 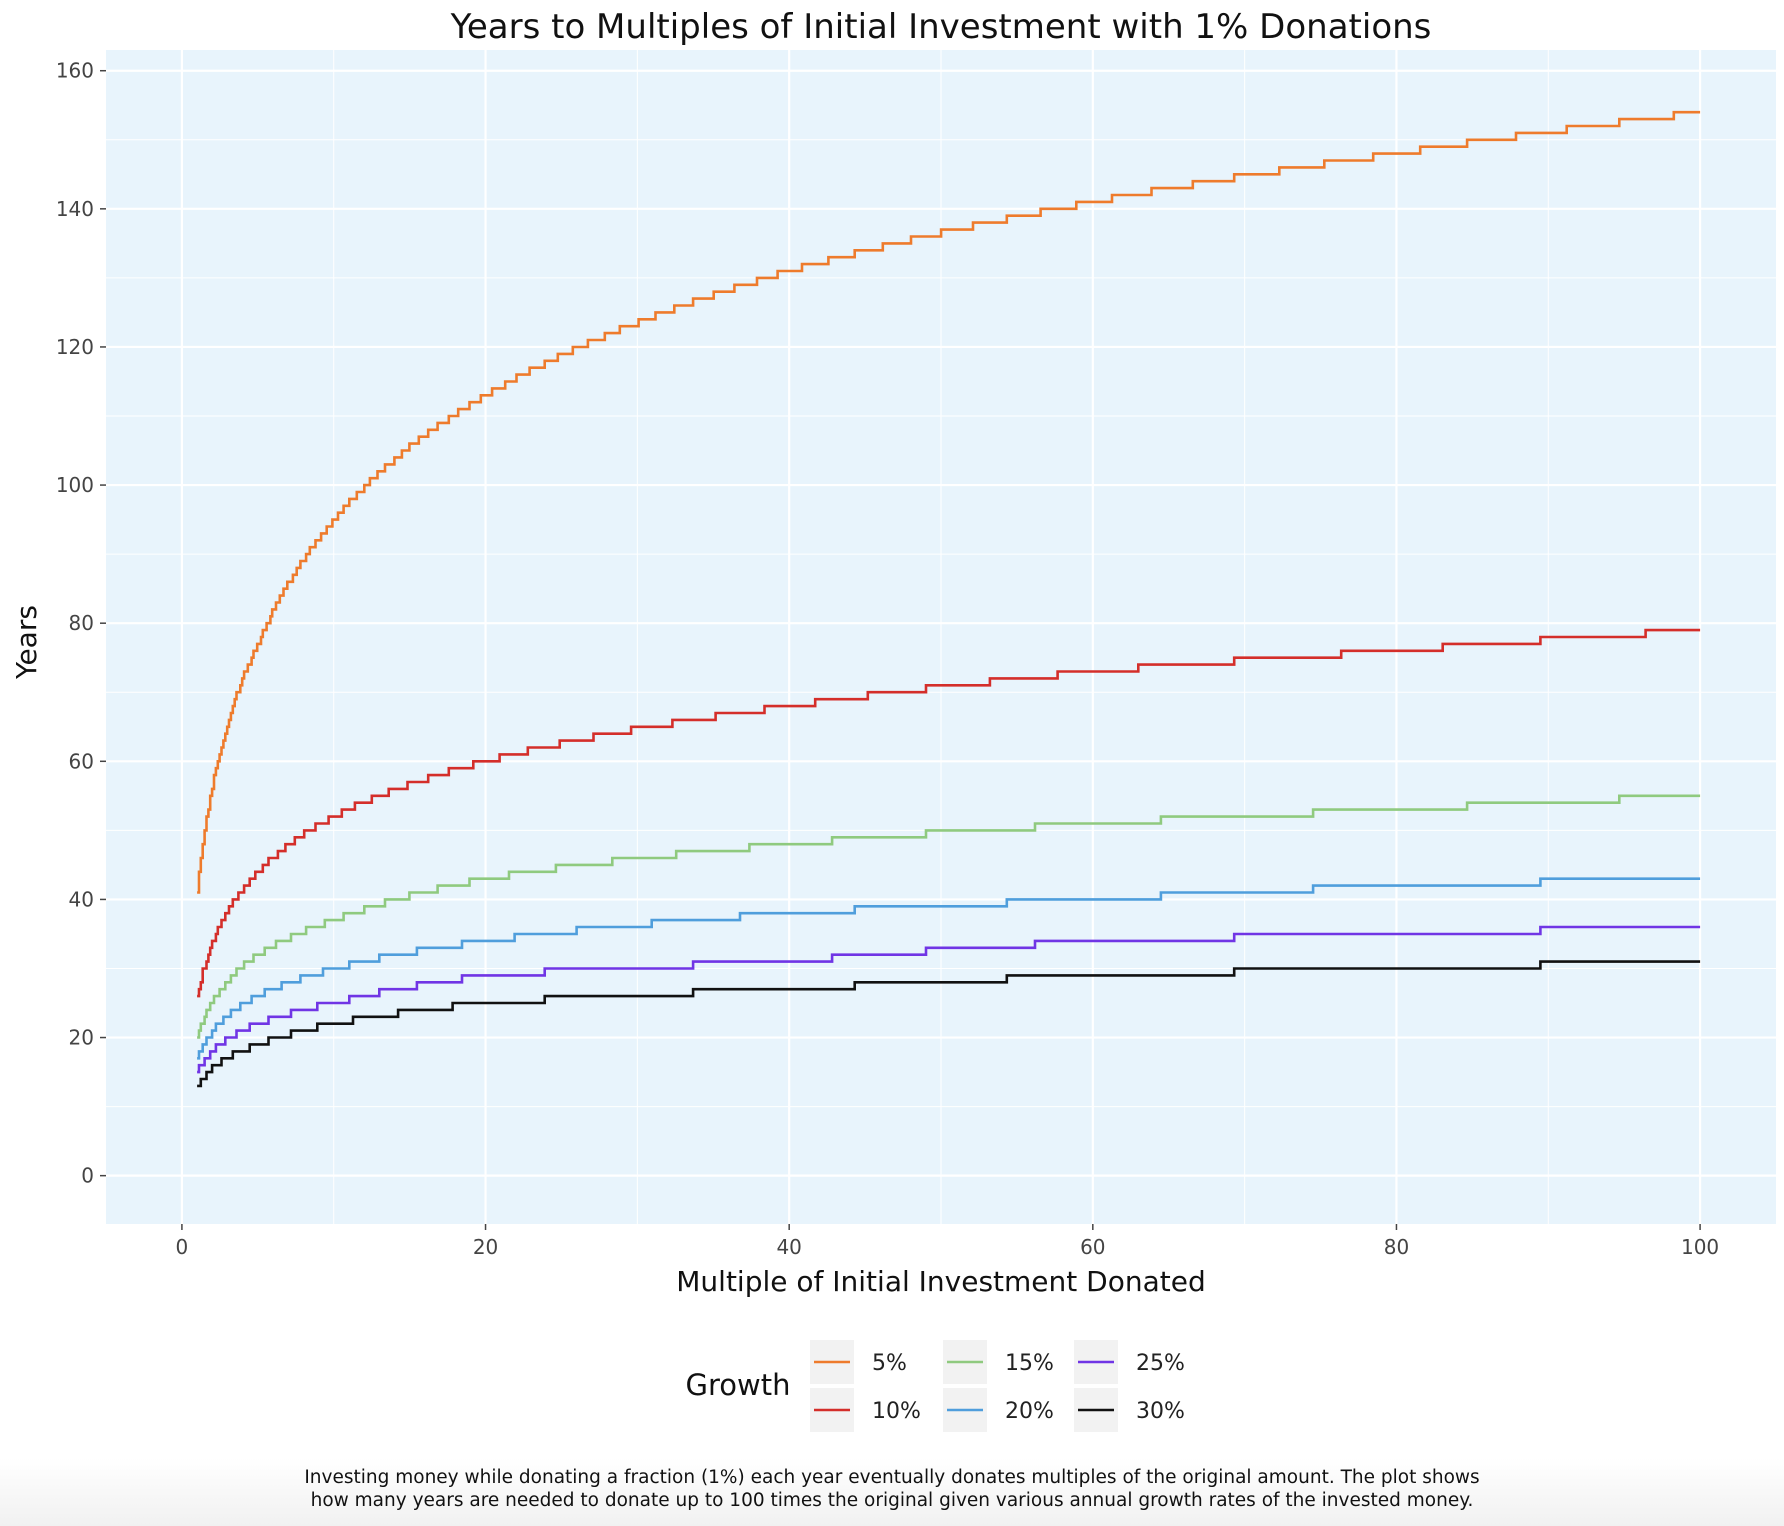 I want to click on legend: Growth 5% 10% 15% 20% 25% 30%, so click(x=935, y=1386).